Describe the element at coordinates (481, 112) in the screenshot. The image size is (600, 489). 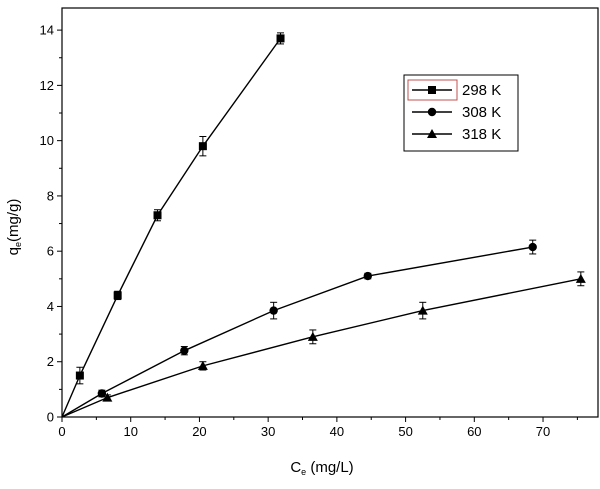
I see `legend-label: 308 K` at that location.